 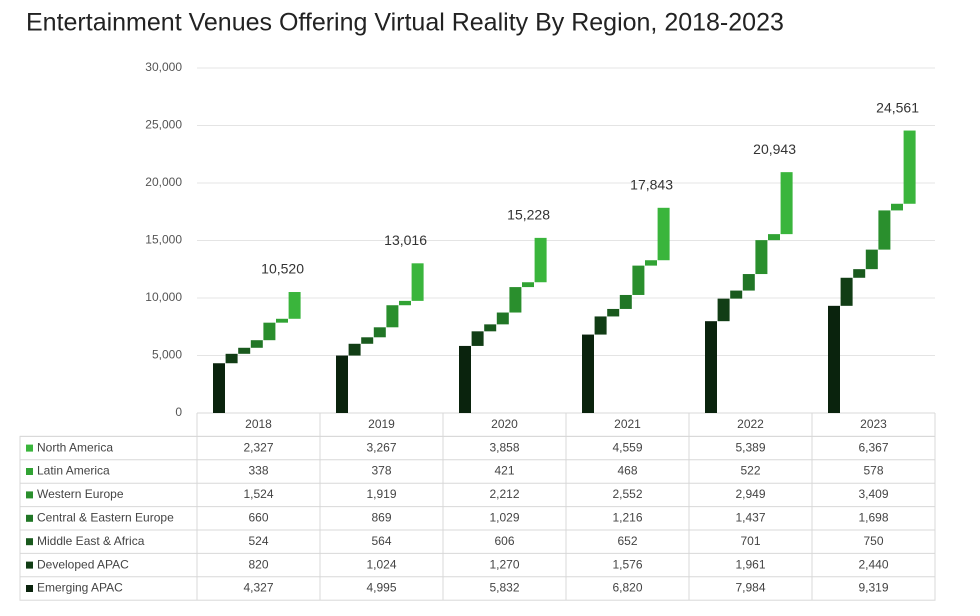 I want to click on x-tick-label: 2018, so click(x=258, y=424).